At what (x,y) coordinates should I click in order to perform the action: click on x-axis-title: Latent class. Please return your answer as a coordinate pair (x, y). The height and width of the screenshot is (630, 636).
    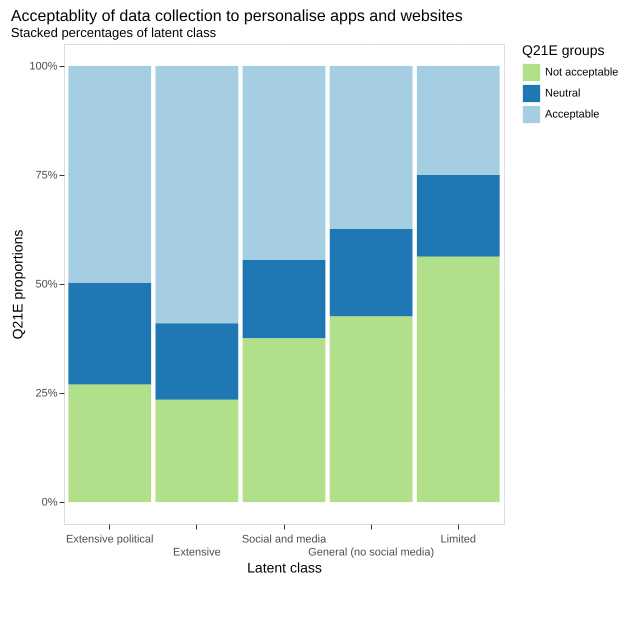
    Looking at the image, I should click on (284, 568).